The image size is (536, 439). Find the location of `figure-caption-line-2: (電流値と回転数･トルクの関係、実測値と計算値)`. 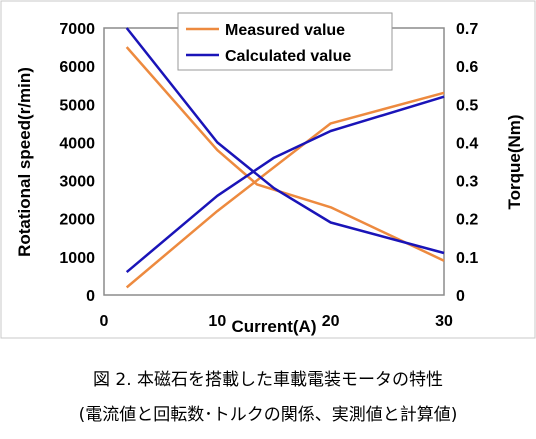

figure-caption-line-2: (電流値と回転数･トルクの関係、実測値と計算値) is located at coordinates (268, 415).